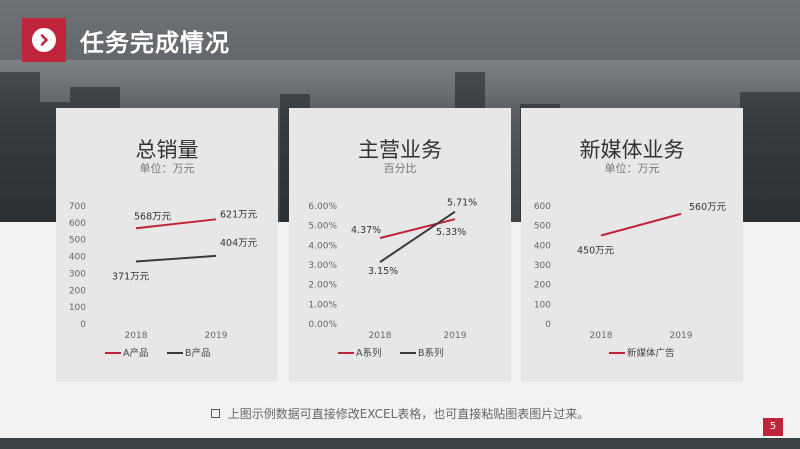 The height and width of the screenshot is (449, 800). I want to click on data-label: 404万元, so click(239, 243).